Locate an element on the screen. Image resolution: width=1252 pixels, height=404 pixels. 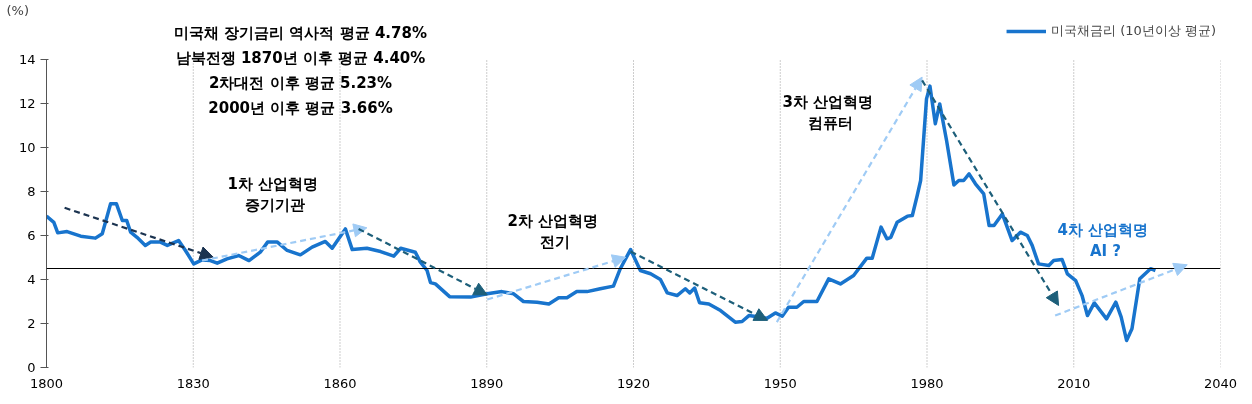
annotation: 2차대전 이후 평균 5.23% is located at coordinates (300, 82).